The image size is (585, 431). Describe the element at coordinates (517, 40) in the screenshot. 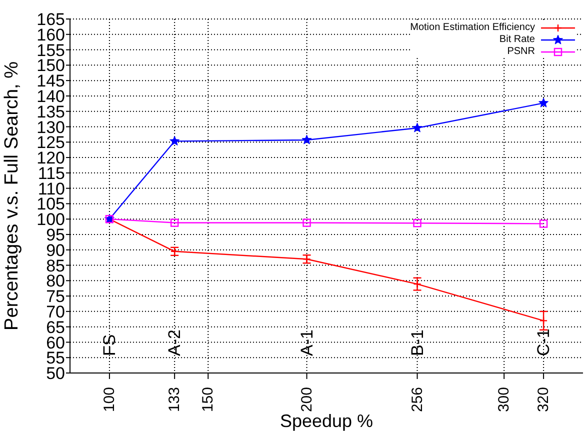

I see `legend-label: Bit Rate` at that location.